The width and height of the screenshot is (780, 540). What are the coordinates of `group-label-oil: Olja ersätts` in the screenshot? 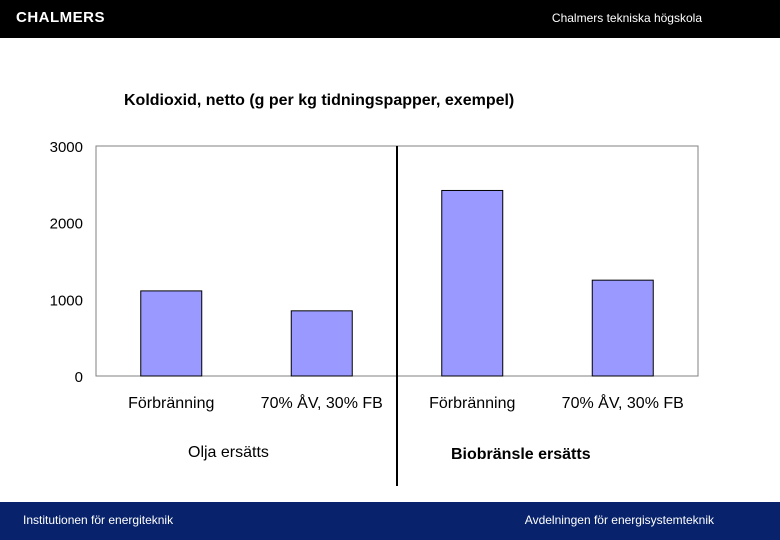 It's located at (228, 452).